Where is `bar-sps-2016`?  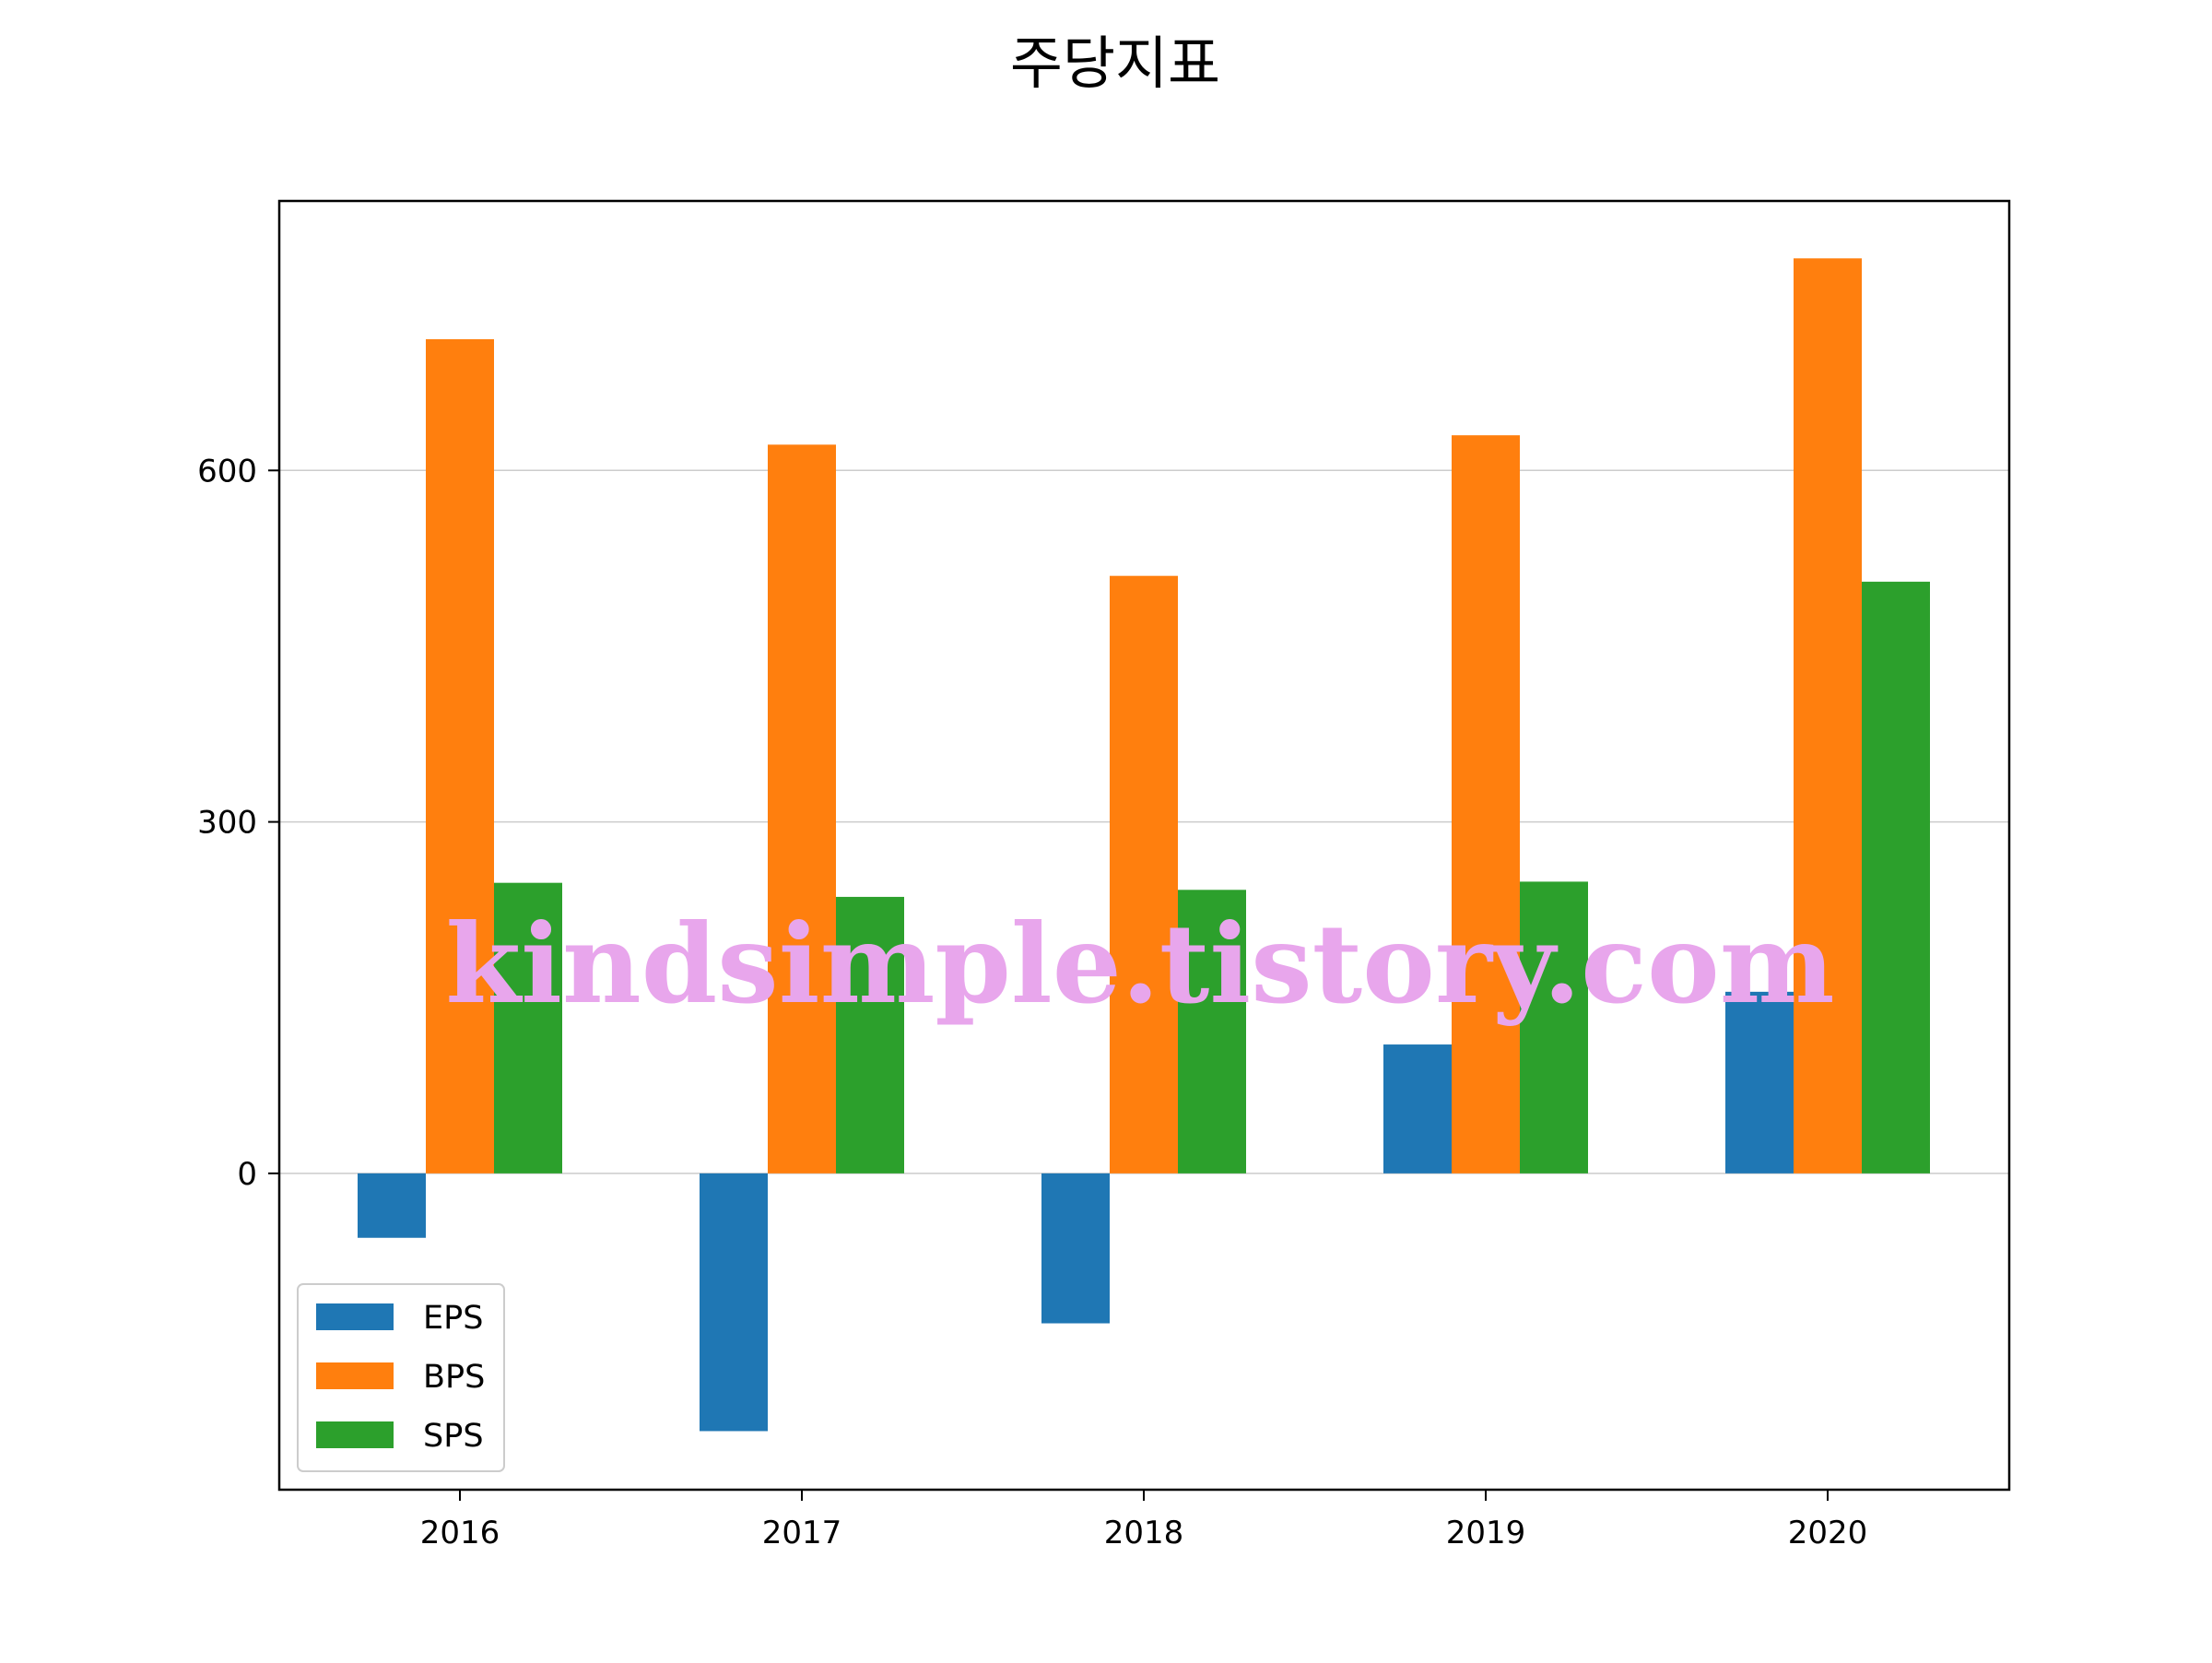
bar-sps-2016 is located at coordinates (528, 1028).